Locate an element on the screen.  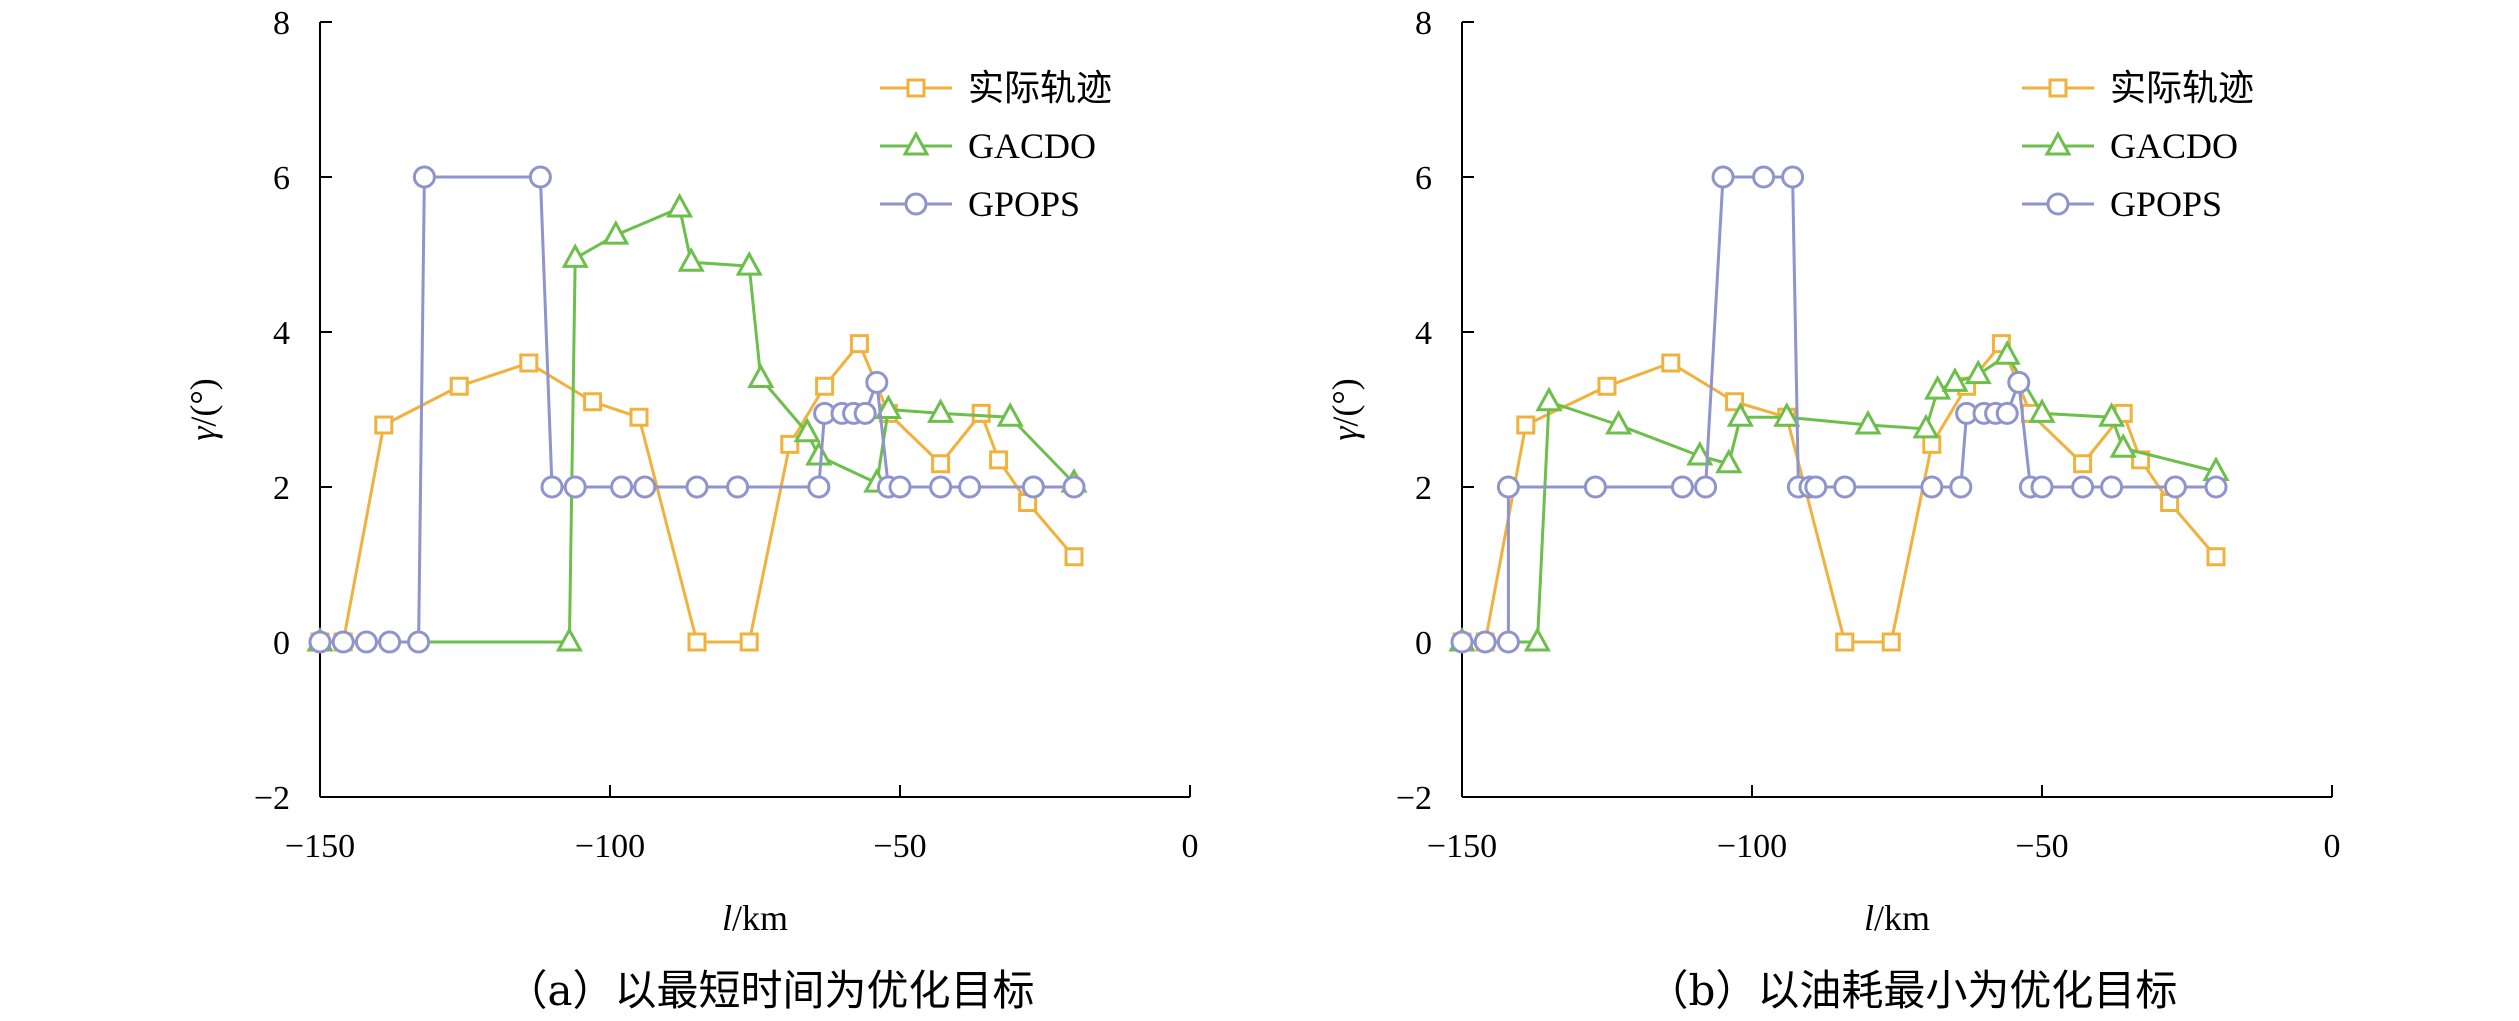
series-gacdo is located at coordinates (697, 422).